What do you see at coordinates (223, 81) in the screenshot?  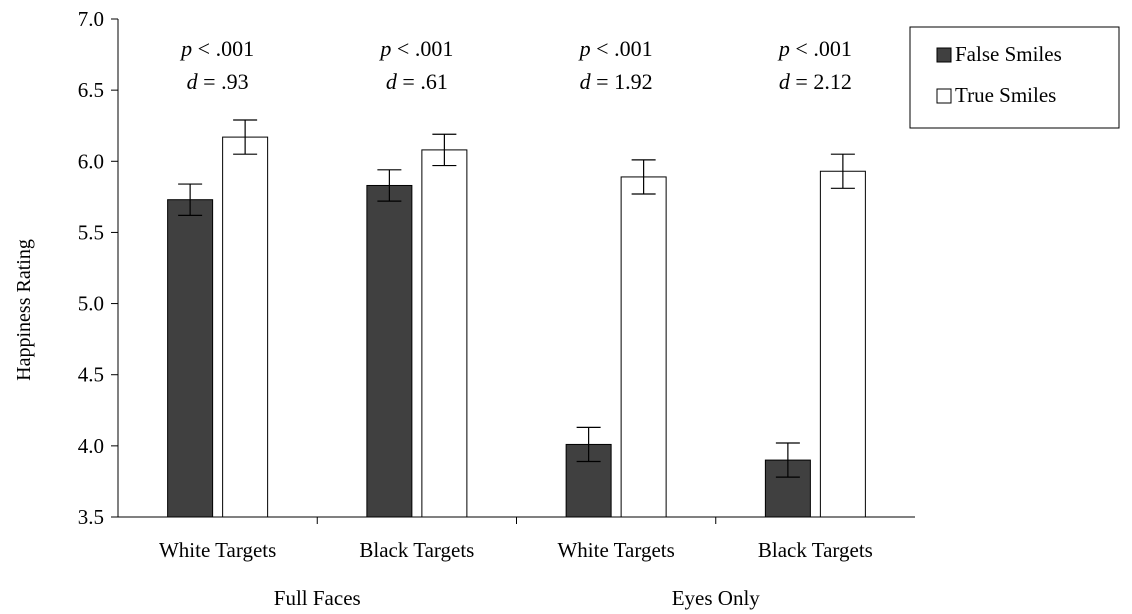 I see `d-value: = .93` at bounding box center [223, 81].